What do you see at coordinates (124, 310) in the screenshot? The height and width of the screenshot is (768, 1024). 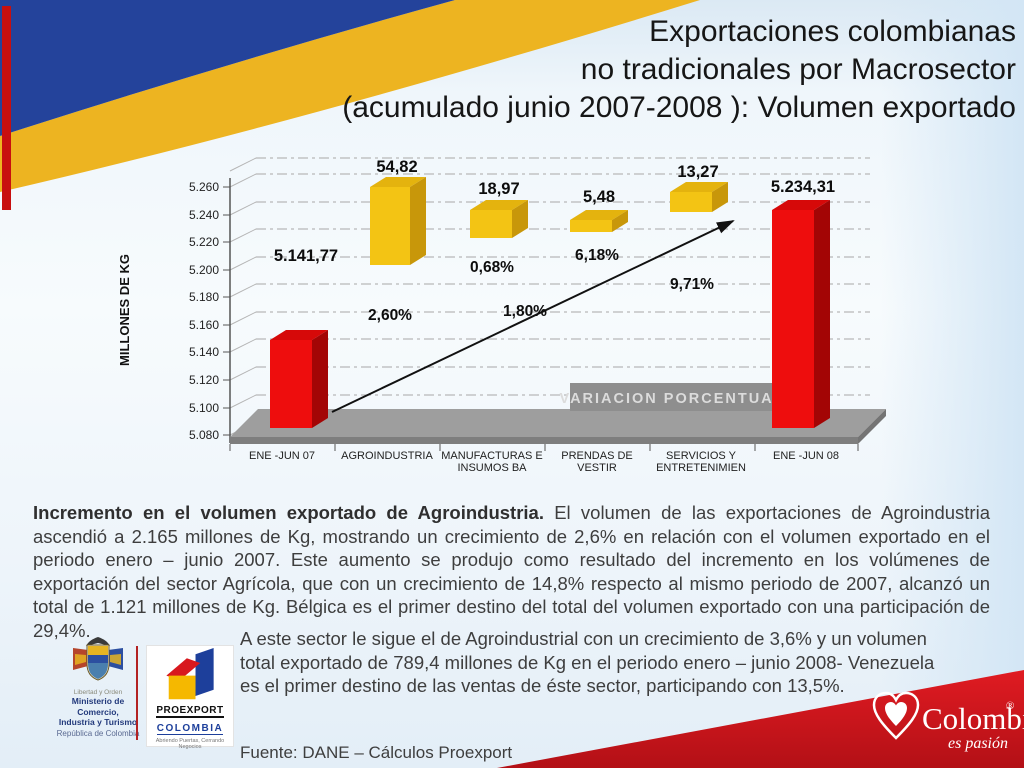 I see `y-axis-title: MILLONES DE KG` at bounding box center [124, 310].